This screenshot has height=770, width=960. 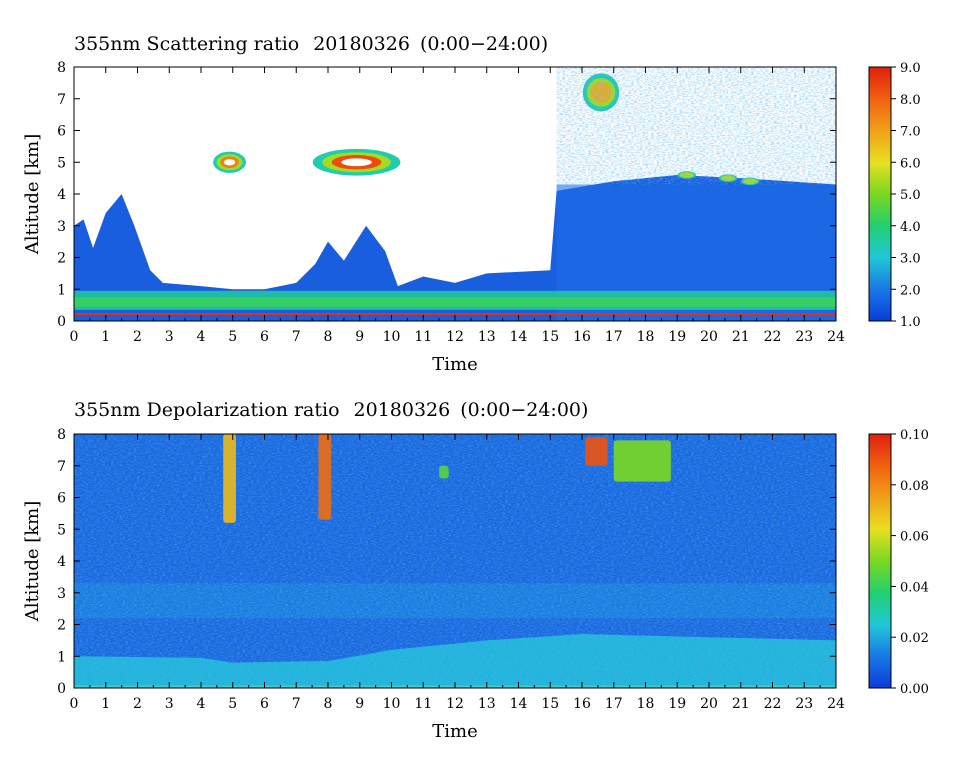 I want to click on y-tick-label: 3, so click(x=61, y=594).